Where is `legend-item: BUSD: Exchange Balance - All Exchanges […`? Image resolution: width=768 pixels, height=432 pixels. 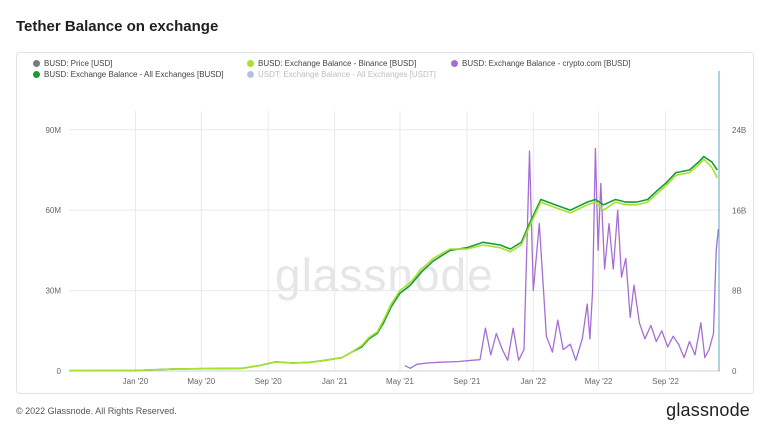 legend-item: BUSD: Exchange Balance - All Exchanges [… is located at coordinates (128, 74).